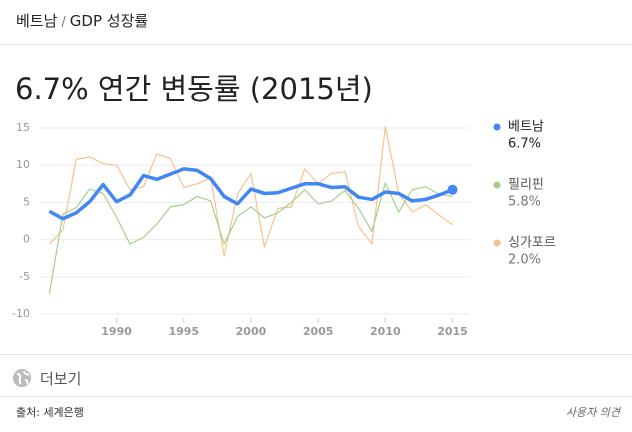 The height and width of the screenshot is (432, 632). Describe the element at coordinates (116, 331) in the screenshot. I see `x-tick-label: 1990` at that location.